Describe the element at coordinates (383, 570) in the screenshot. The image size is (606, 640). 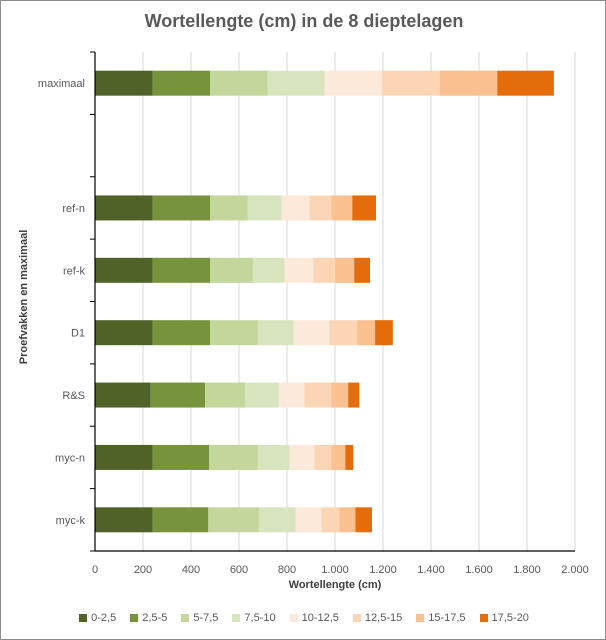
I see `x-tick-label: 1.200` at that location.